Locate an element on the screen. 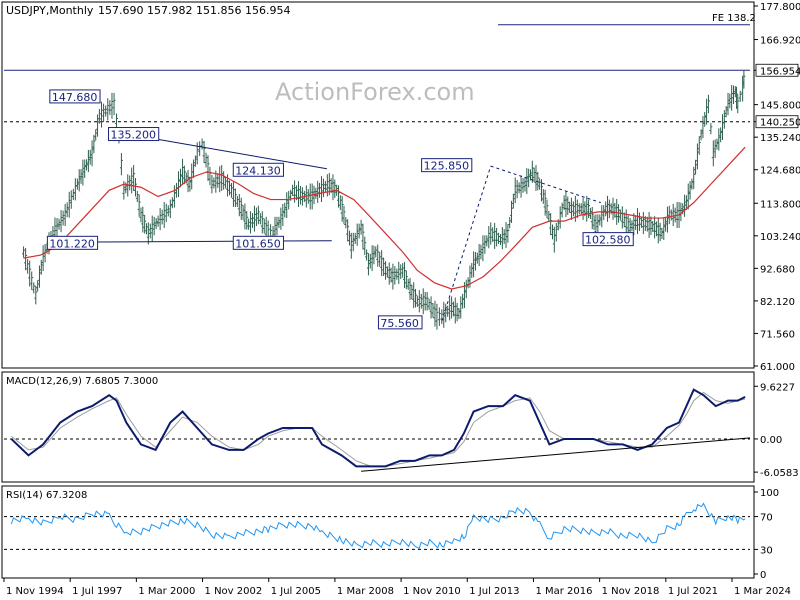 The height and width of the screenshot is (600, 800). price-annotation-label: 147.680 is located at coordinates (75, 97).